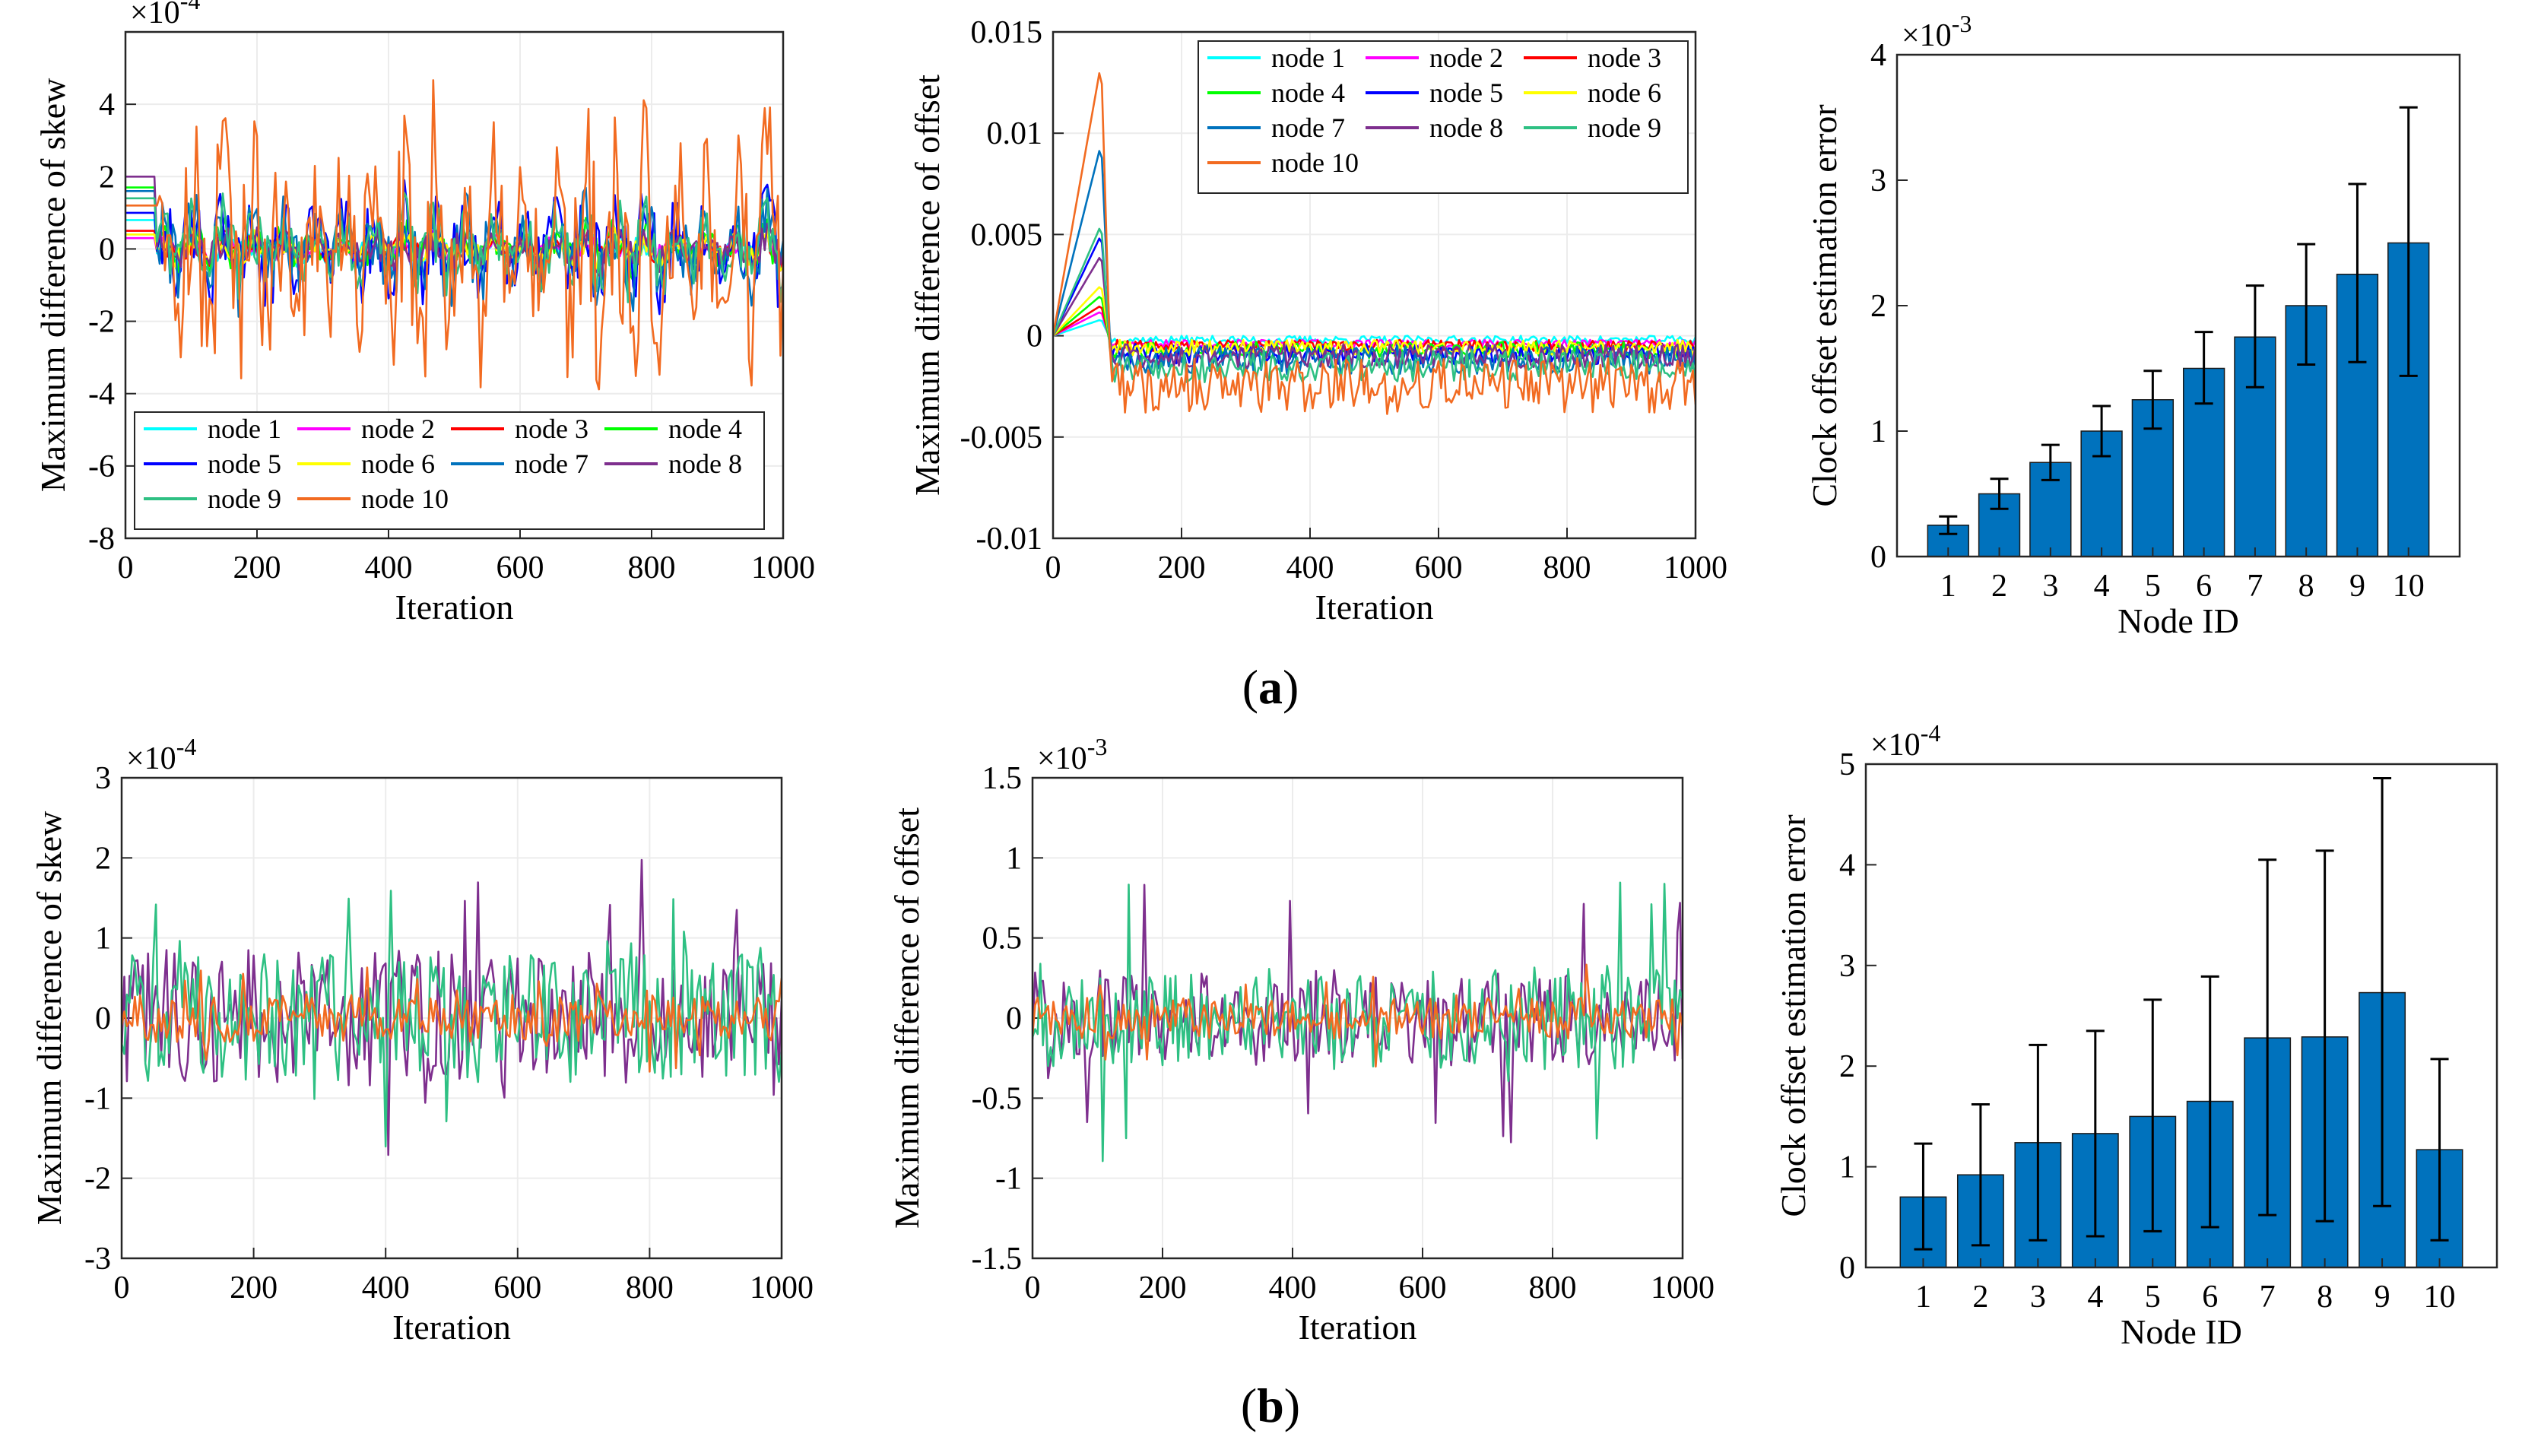  Describe the element at coordinates (1878, 432) in the screenshot. I see `ytick-label: 1` at that location.